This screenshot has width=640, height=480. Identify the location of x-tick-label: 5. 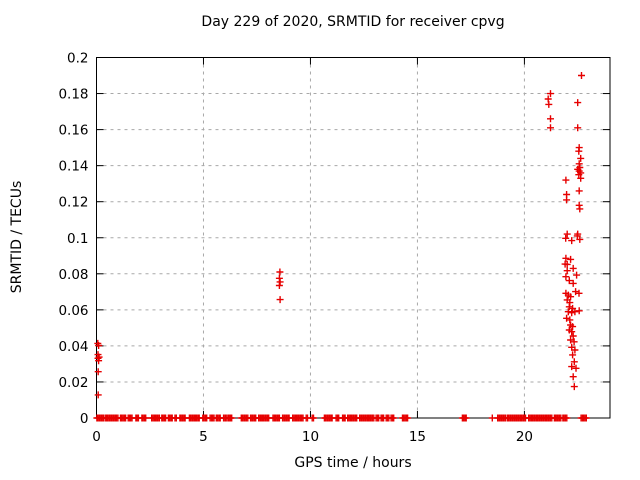
(203, 437).